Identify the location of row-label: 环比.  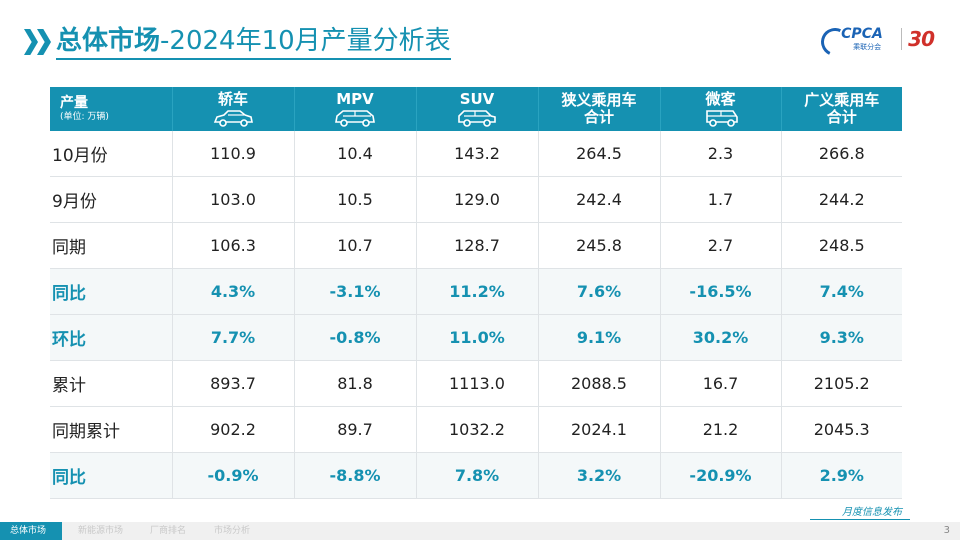
(111, 337).